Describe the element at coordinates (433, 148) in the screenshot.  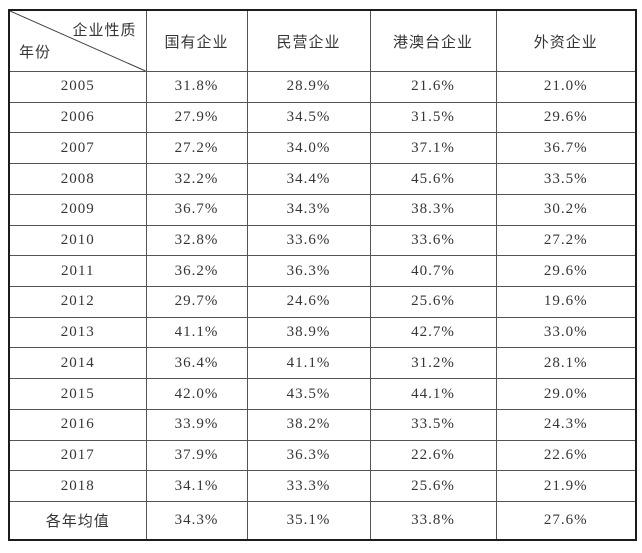
I see `value-cell: 37.1%` at that location.